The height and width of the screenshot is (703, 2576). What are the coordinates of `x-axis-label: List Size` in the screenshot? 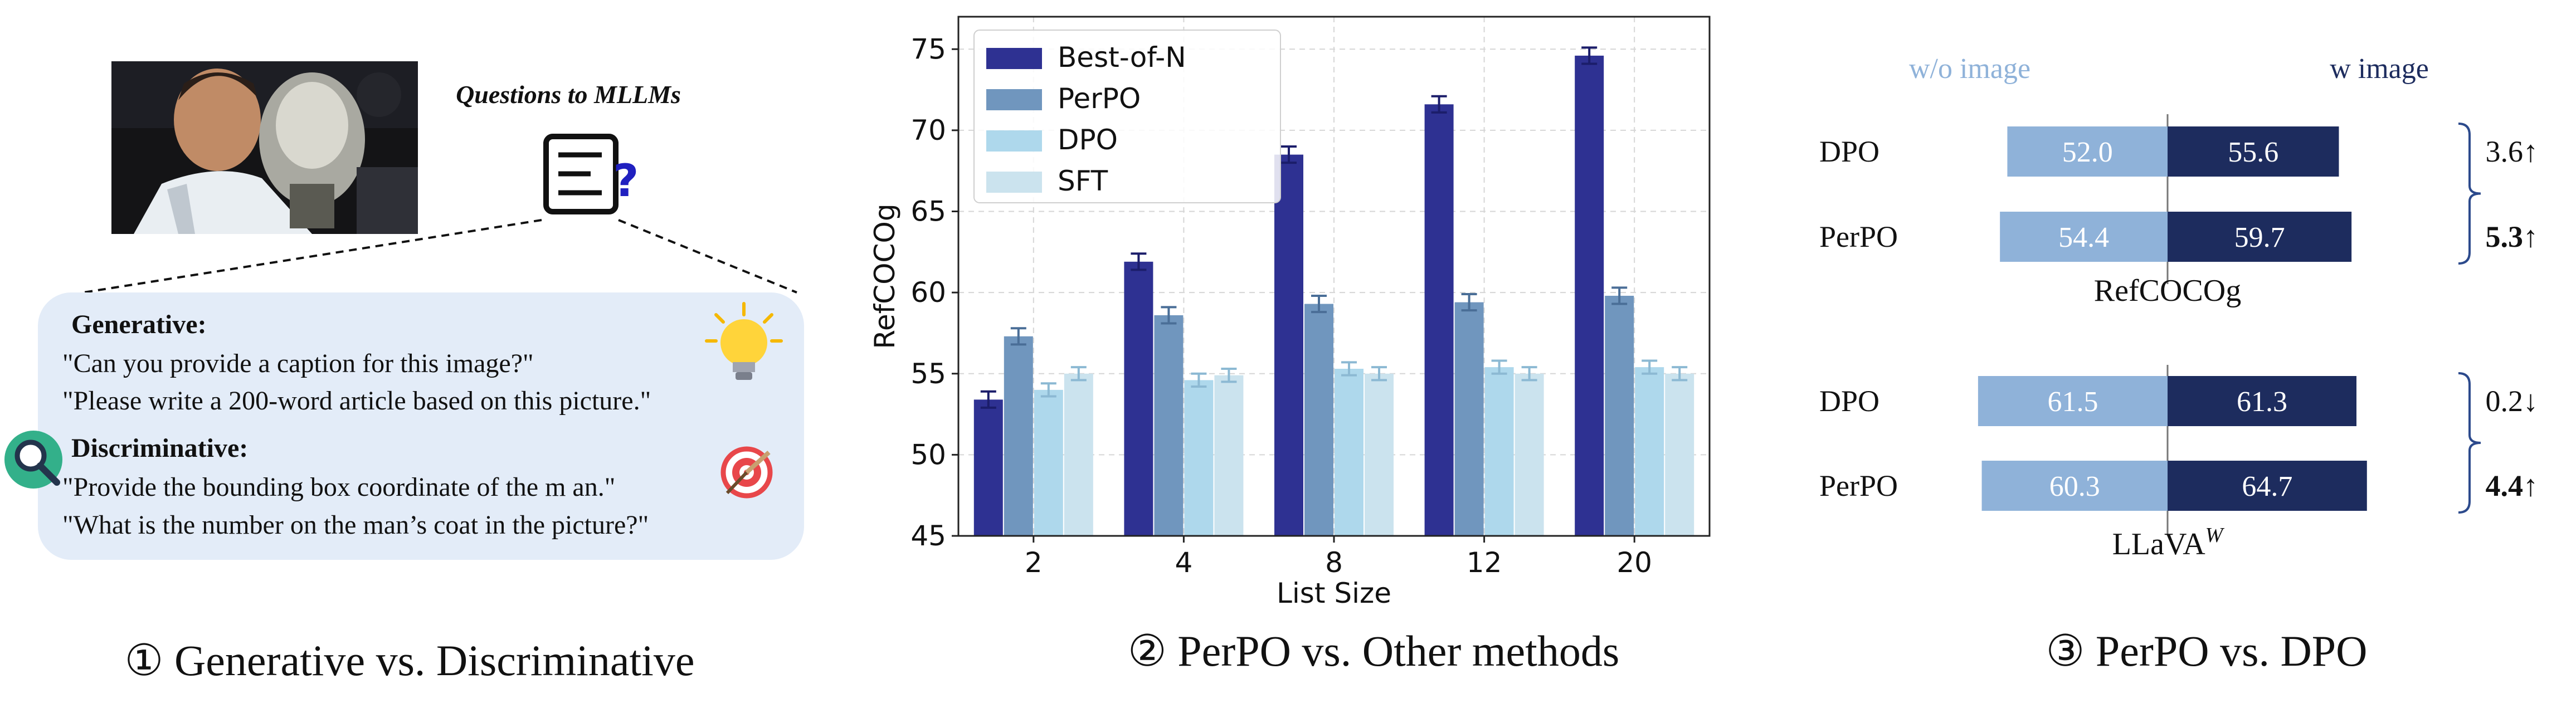 It's located at (1334, 593).